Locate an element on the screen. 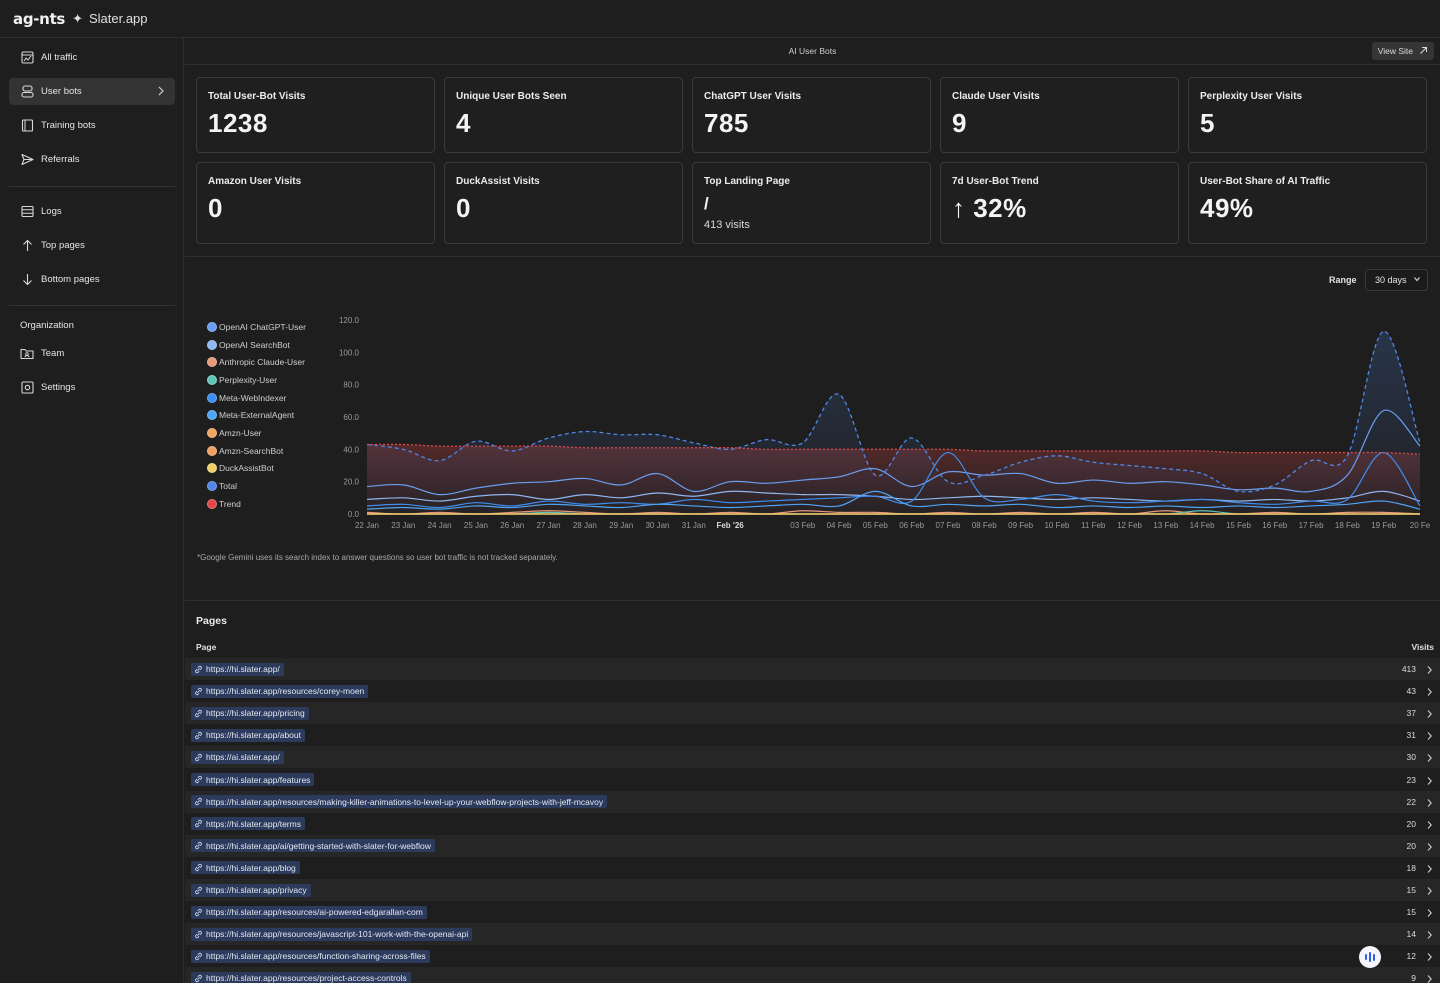 The width and height of the screenshot is (1440, 983). page-link: https://hi.slater.app/ is located at coordinates (237, 669).